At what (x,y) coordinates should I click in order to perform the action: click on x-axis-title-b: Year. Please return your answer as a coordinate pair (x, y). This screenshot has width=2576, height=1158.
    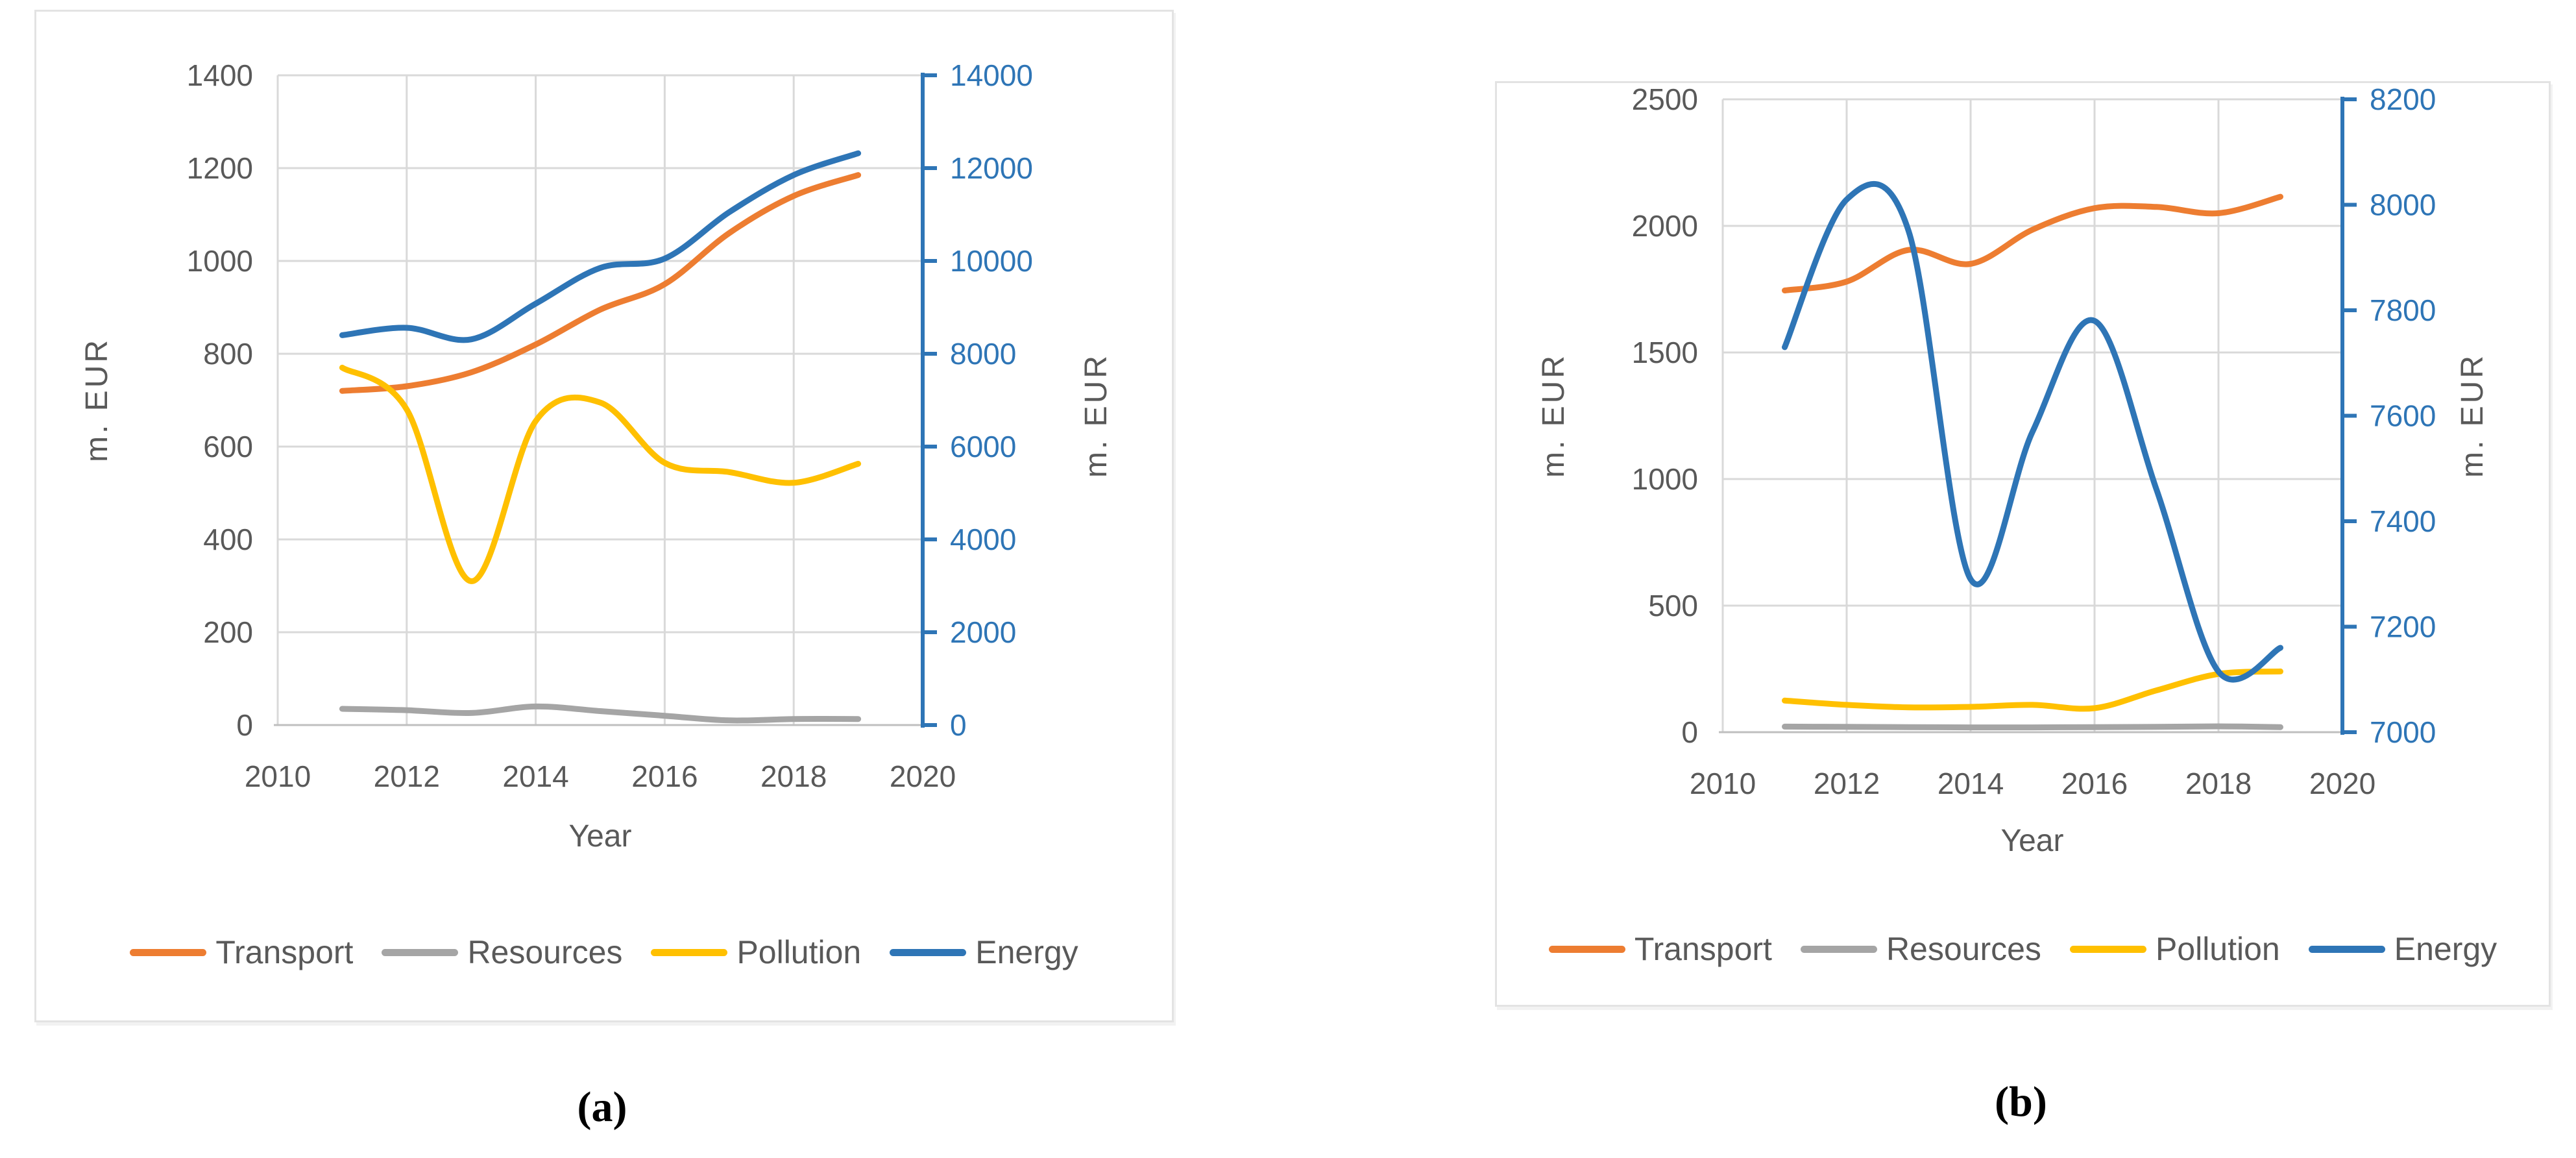
    Looking at the image, I should click on (2032, 841).